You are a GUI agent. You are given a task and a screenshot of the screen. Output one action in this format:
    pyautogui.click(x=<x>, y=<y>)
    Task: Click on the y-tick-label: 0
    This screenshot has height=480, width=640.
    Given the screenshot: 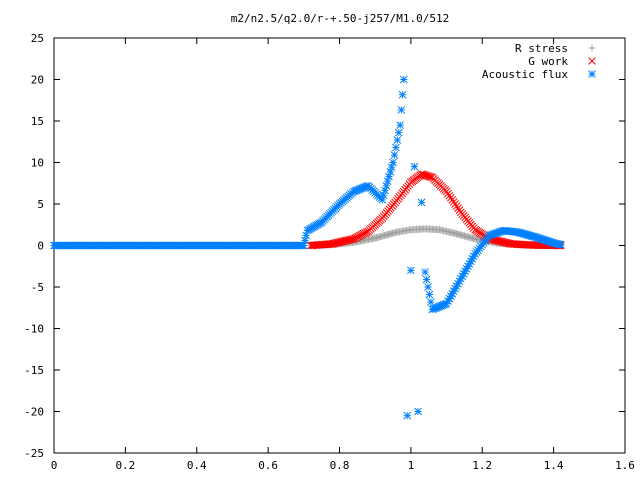 What is the action you would take?
    pyautogui.click(x=40, y=246)
    